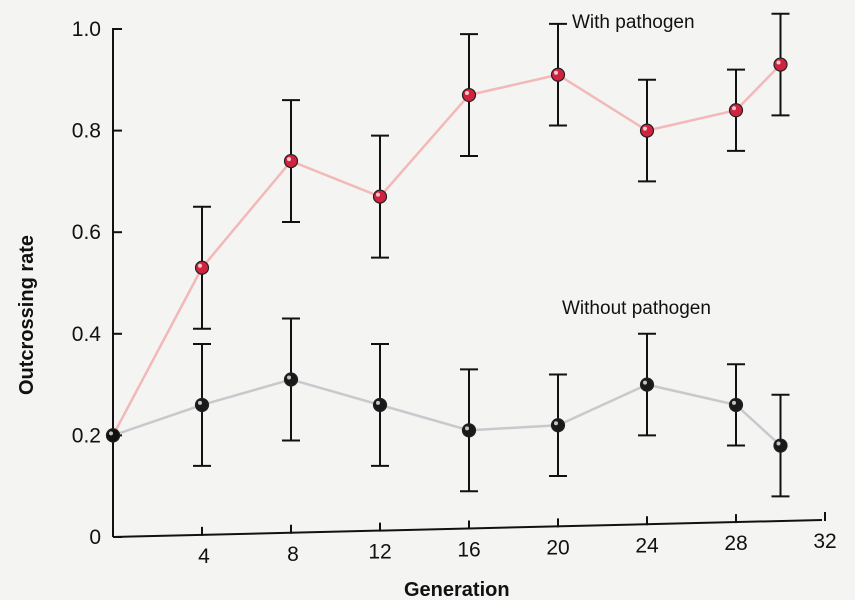  What do you see at coordinates (824, 541) in the screenshot?
I see `x-tick-label: 32` at bounding box center [824, 541].